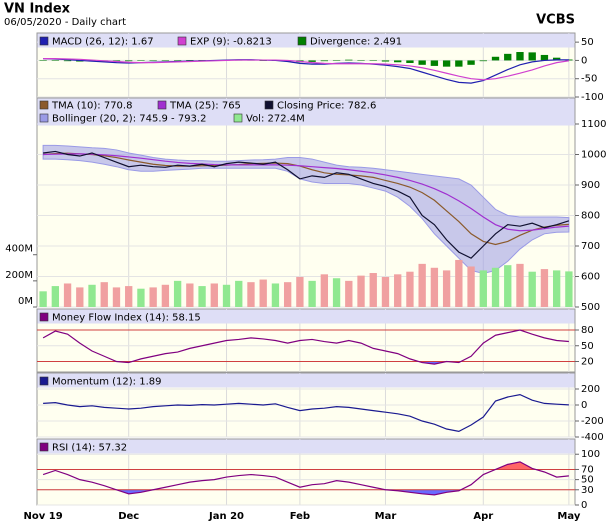 This screenshot has height=527, width=611. I want to click on legend-label: MACD (26, 12): 1.67, so click(103, 42).